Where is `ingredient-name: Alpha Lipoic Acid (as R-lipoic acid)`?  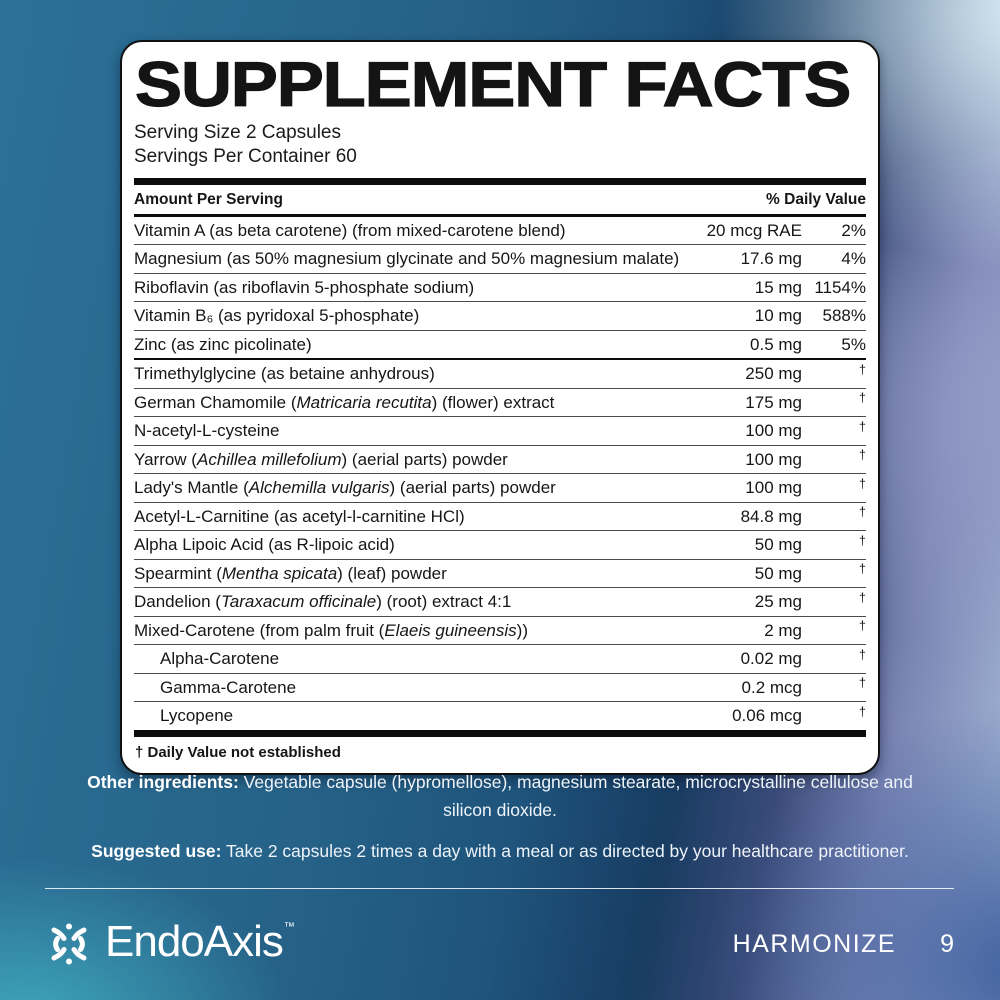
ingredient-name: Alpha Lipoic Acid (as R-lipoic acid) is located at coordinates (264, 545).